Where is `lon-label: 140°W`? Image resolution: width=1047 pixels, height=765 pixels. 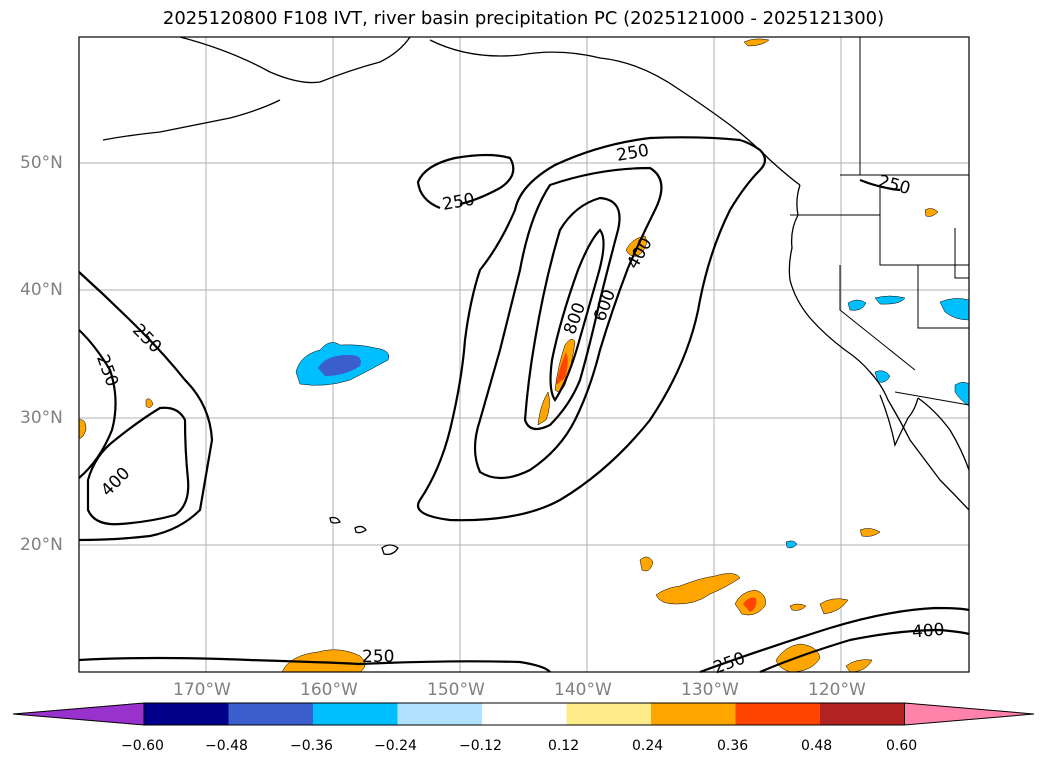
lon-label: 140°W is located at coordinates (583, 690).